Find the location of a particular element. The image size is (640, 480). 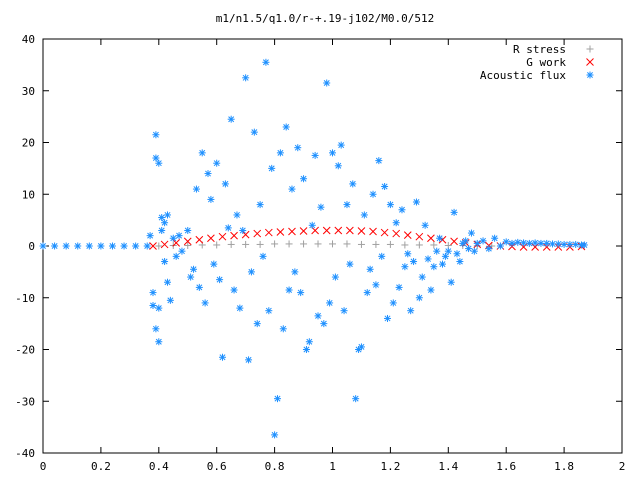

series-g-work is located at coordinates (367, 238).